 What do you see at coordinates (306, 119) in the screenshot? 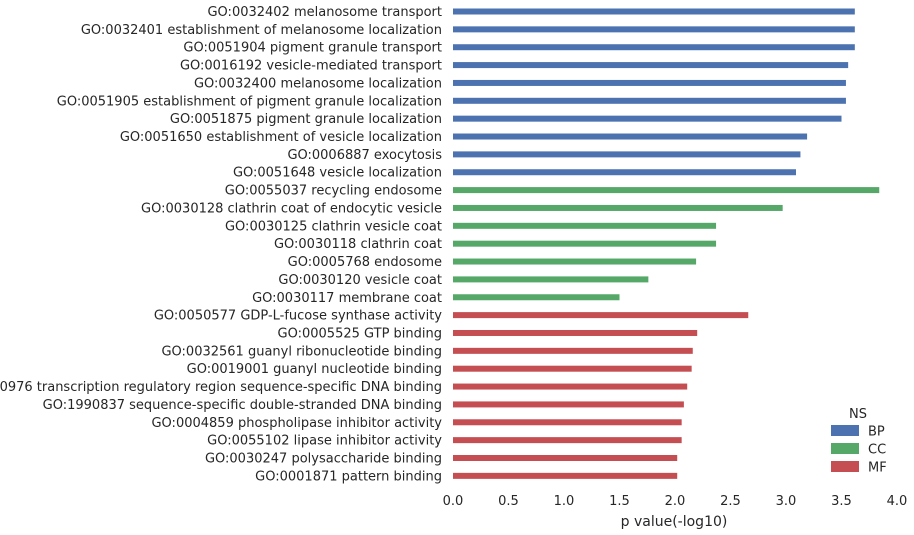
I see `category-label: GO:0051875 pigment granule localization` at bounding box center [306, 119].